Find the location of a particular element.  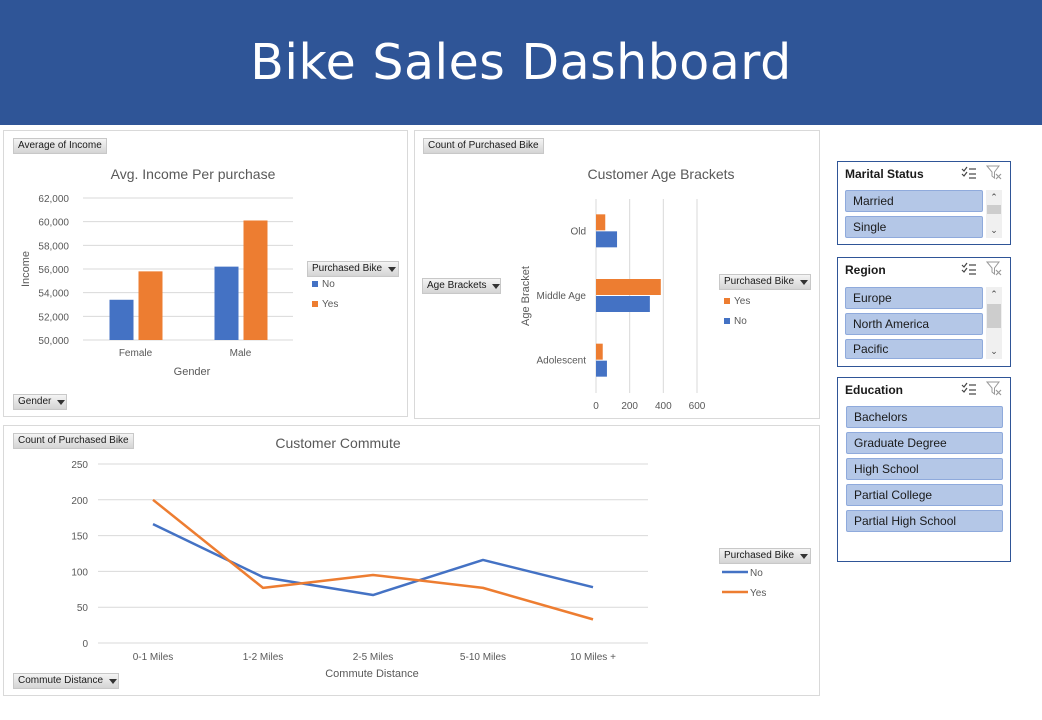

gender-axis-button: Gender is located at coordinates (40, 402).